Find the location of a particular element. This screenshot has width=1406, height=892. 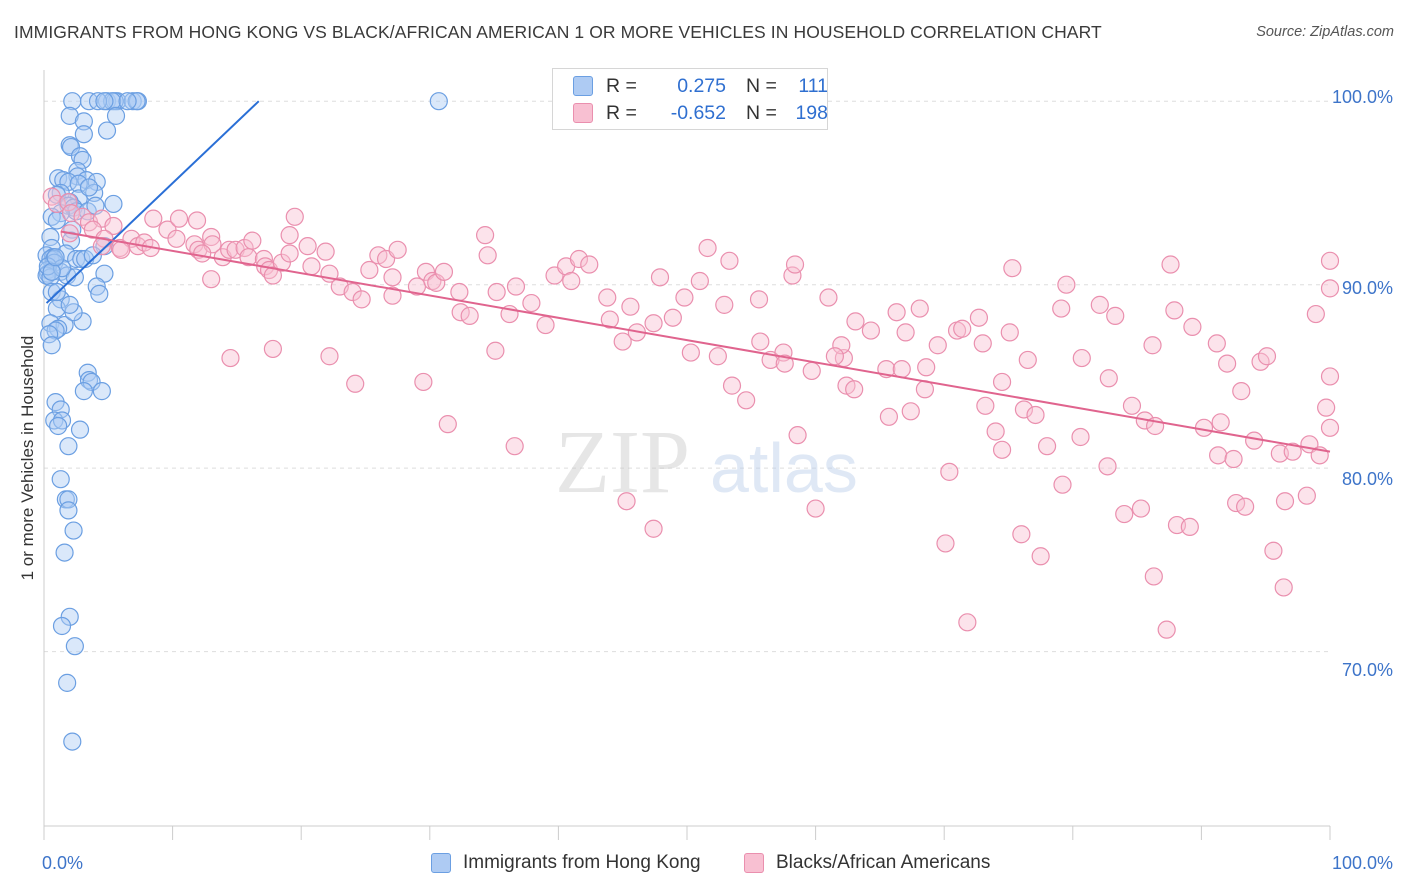

bottom-legend-label: Immigrants from Hong Kong is located at coordinates (582, 862).